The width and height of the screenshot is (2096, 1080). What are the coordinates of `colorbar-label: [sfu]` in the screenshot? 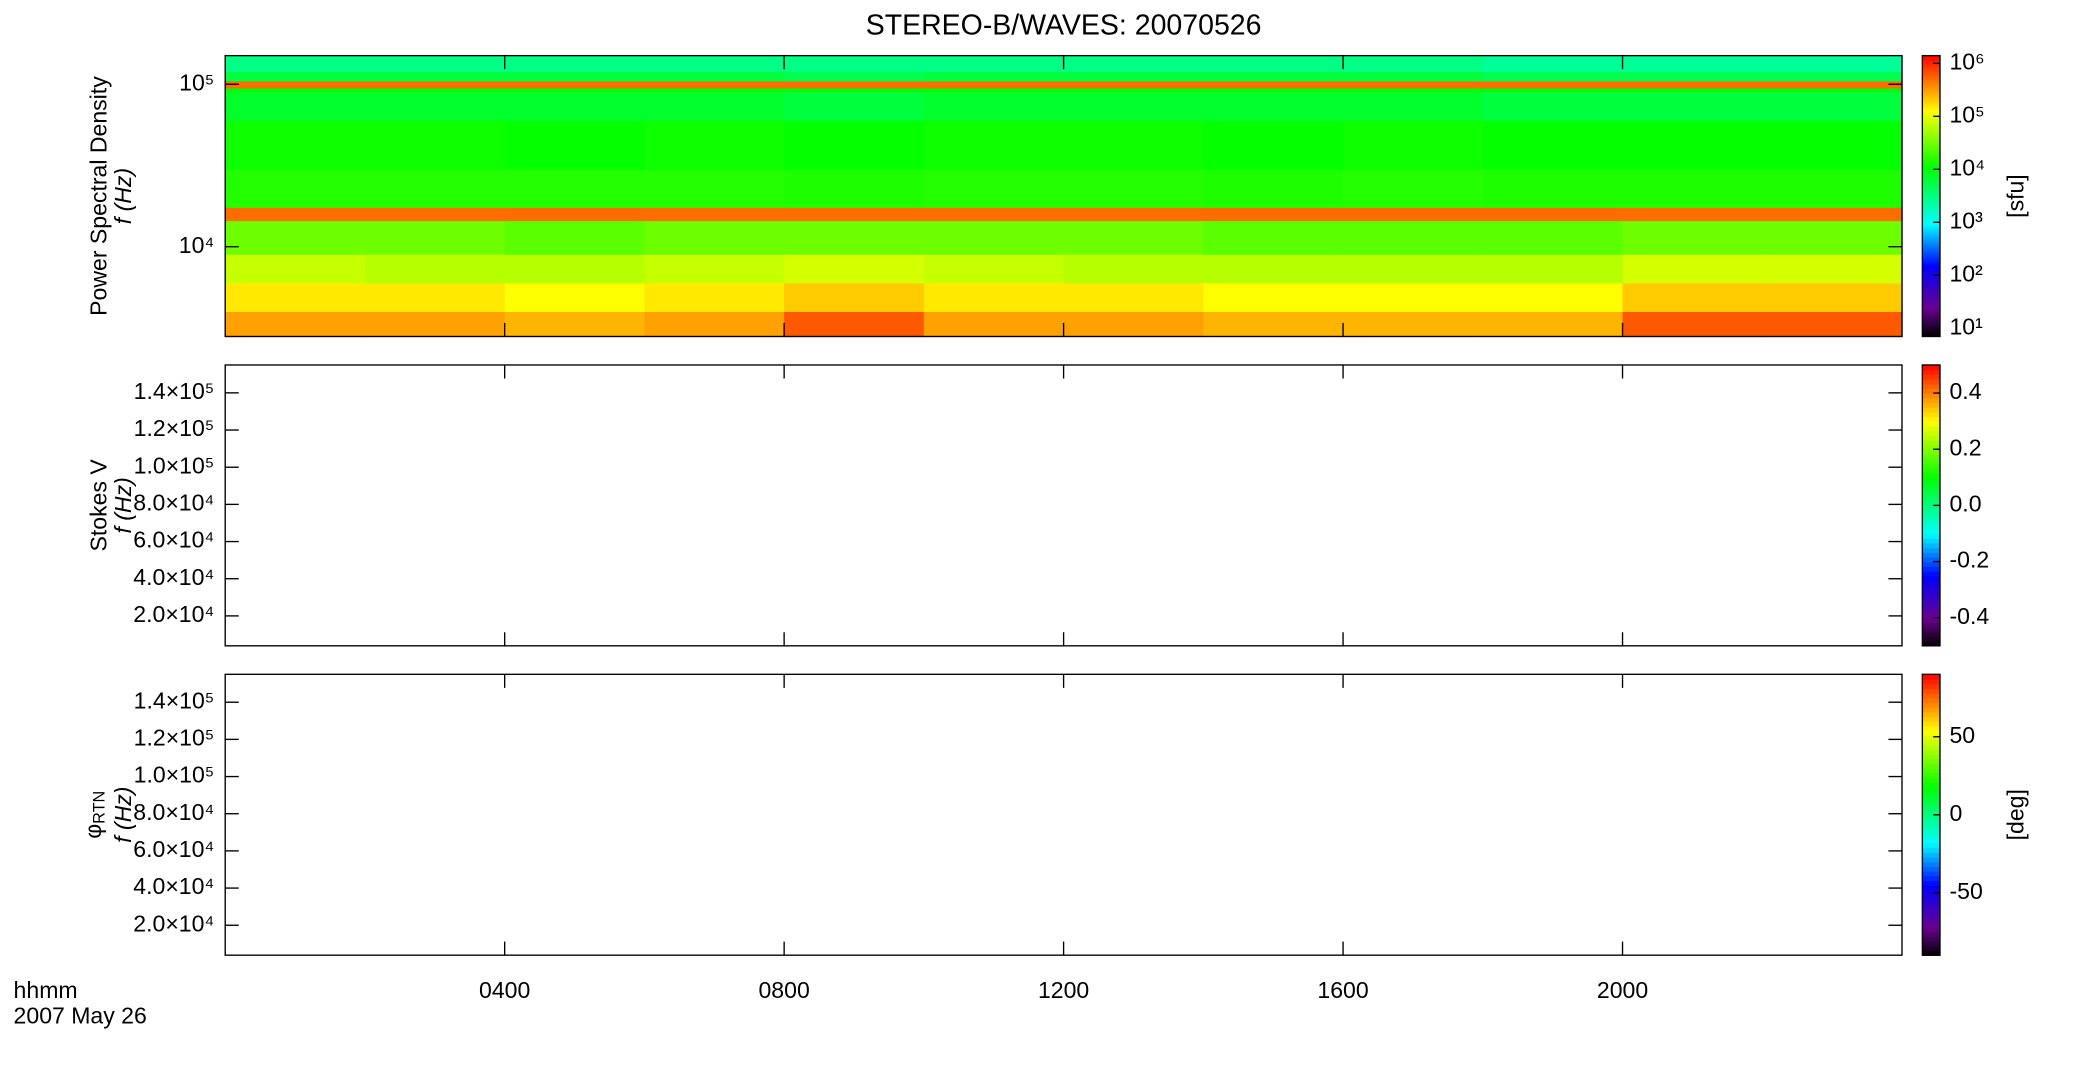 It's located at (2015, 196).